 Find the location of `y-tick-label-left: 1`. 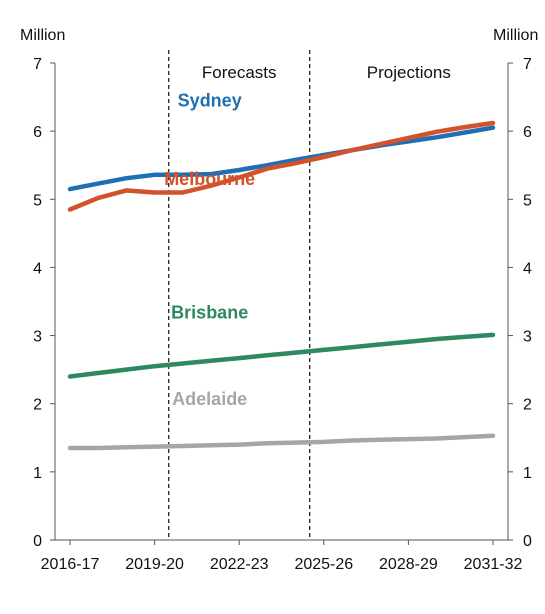

y-tick-label-left: 1 is located at coordinates (37, 473).